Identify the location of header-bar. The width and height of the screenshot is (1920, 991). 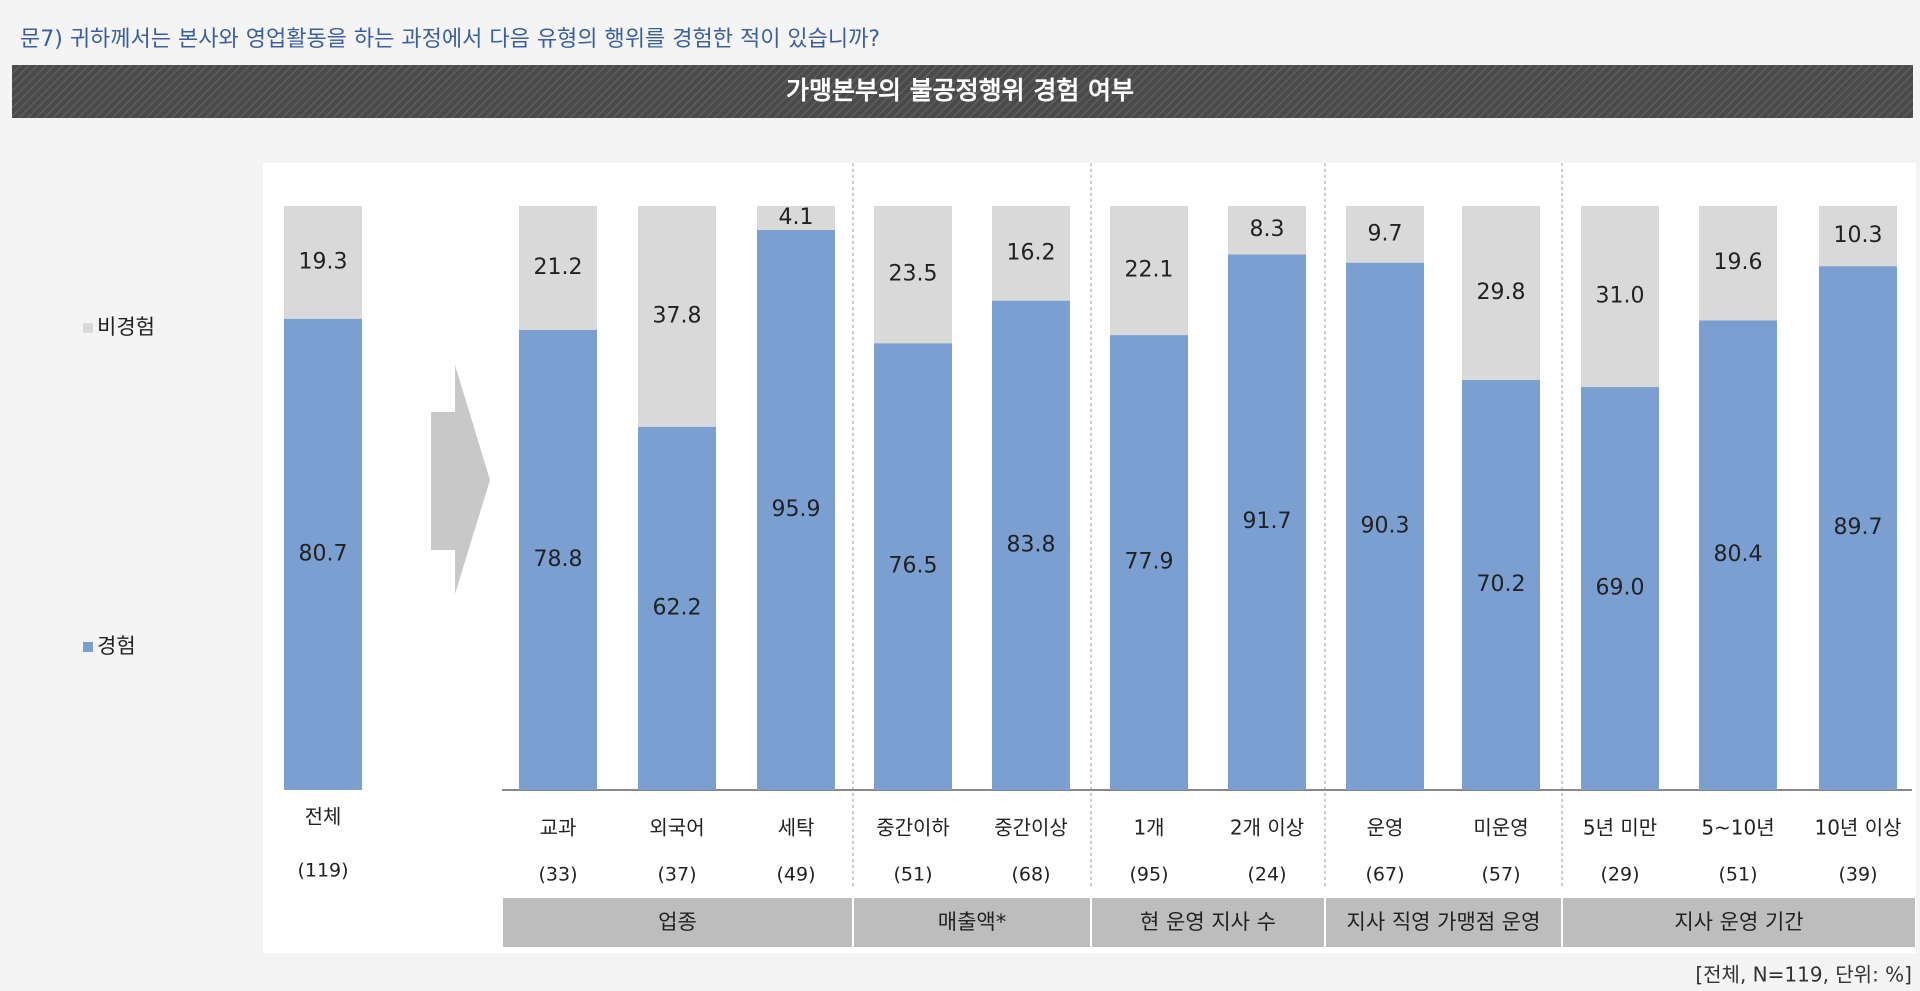
(962, 91).